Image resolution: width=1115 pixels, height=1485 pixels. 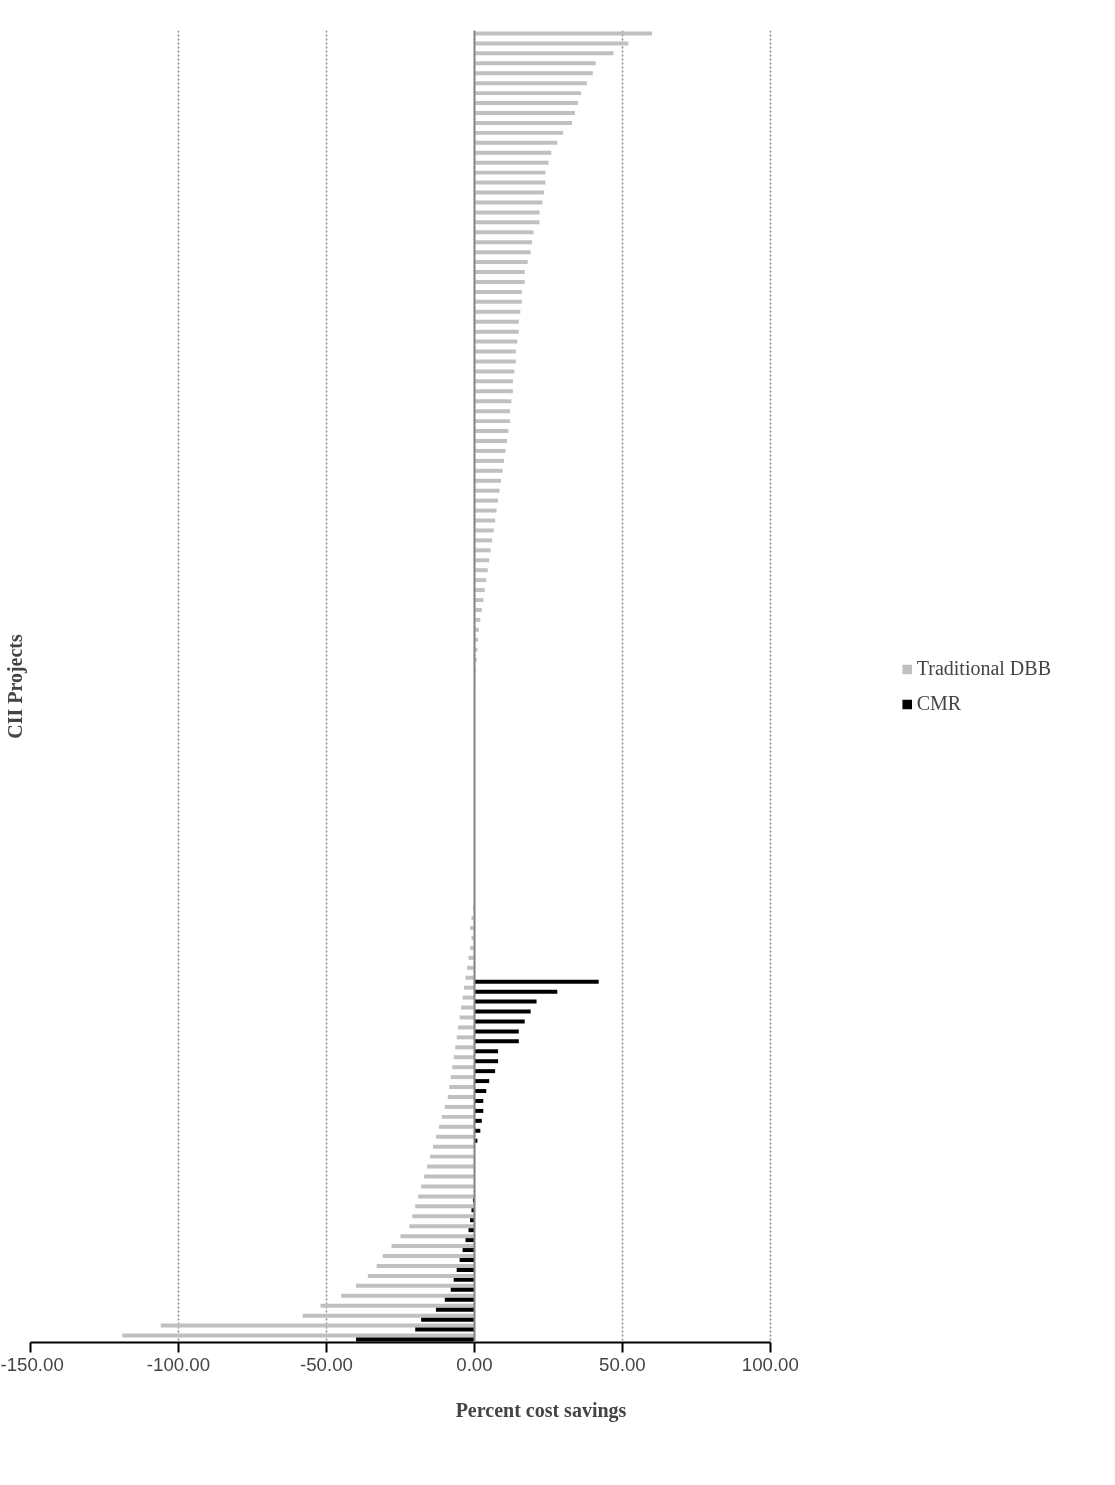 I want to click on legend-label: Traditional DBB, so click(x=983, y=668).